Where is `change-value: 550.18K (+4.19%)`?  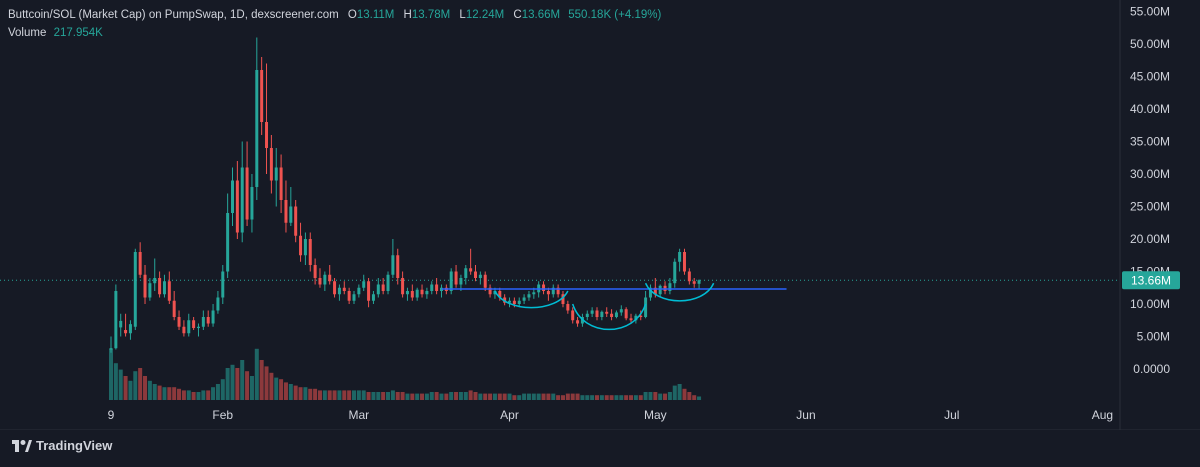
change-value: 550.18K (+4.19%) is located at coordinates (615, 15).